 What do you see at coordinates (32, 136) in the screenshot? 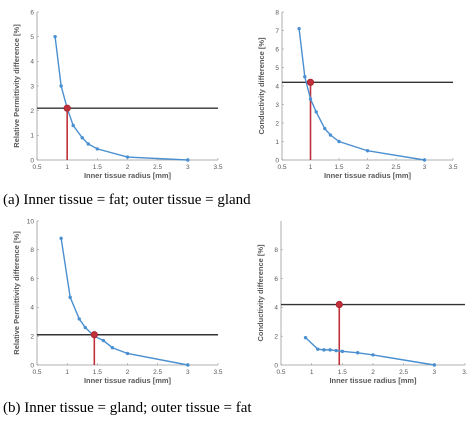
I see `y-tick-label: 1` at bounding box center [32, 136].